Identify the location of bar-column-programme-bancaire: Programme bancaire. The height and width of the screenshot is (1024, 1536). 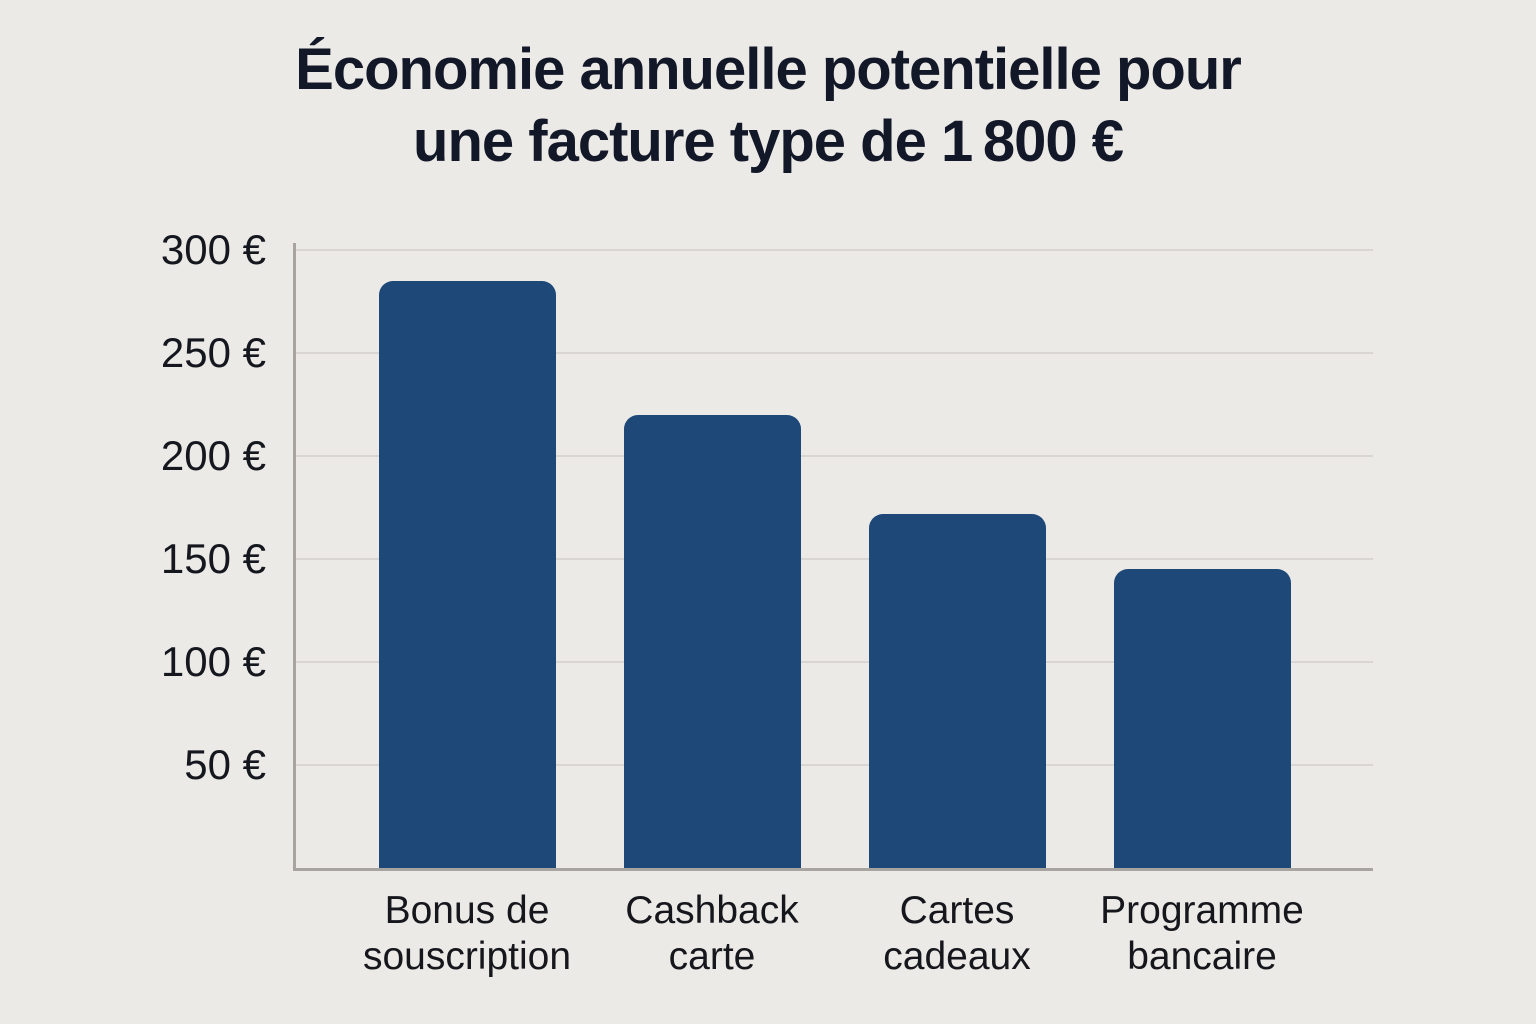
(1202, 614).